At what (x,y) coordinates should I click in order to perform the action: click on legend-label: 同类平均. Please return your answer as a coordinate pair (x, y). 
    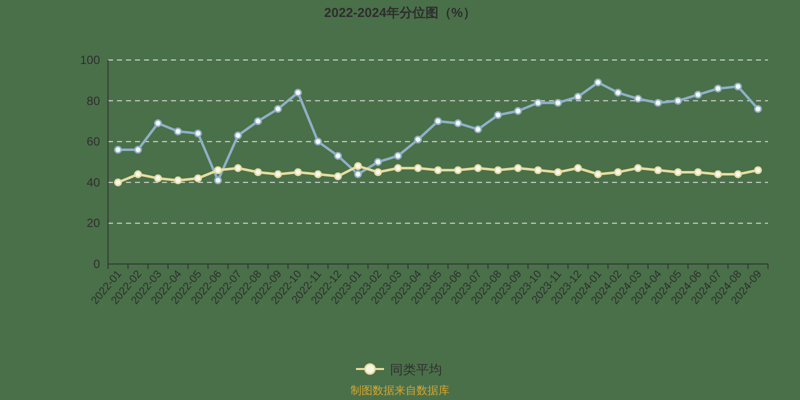
    Looking at the image, I should click on (416, 369).